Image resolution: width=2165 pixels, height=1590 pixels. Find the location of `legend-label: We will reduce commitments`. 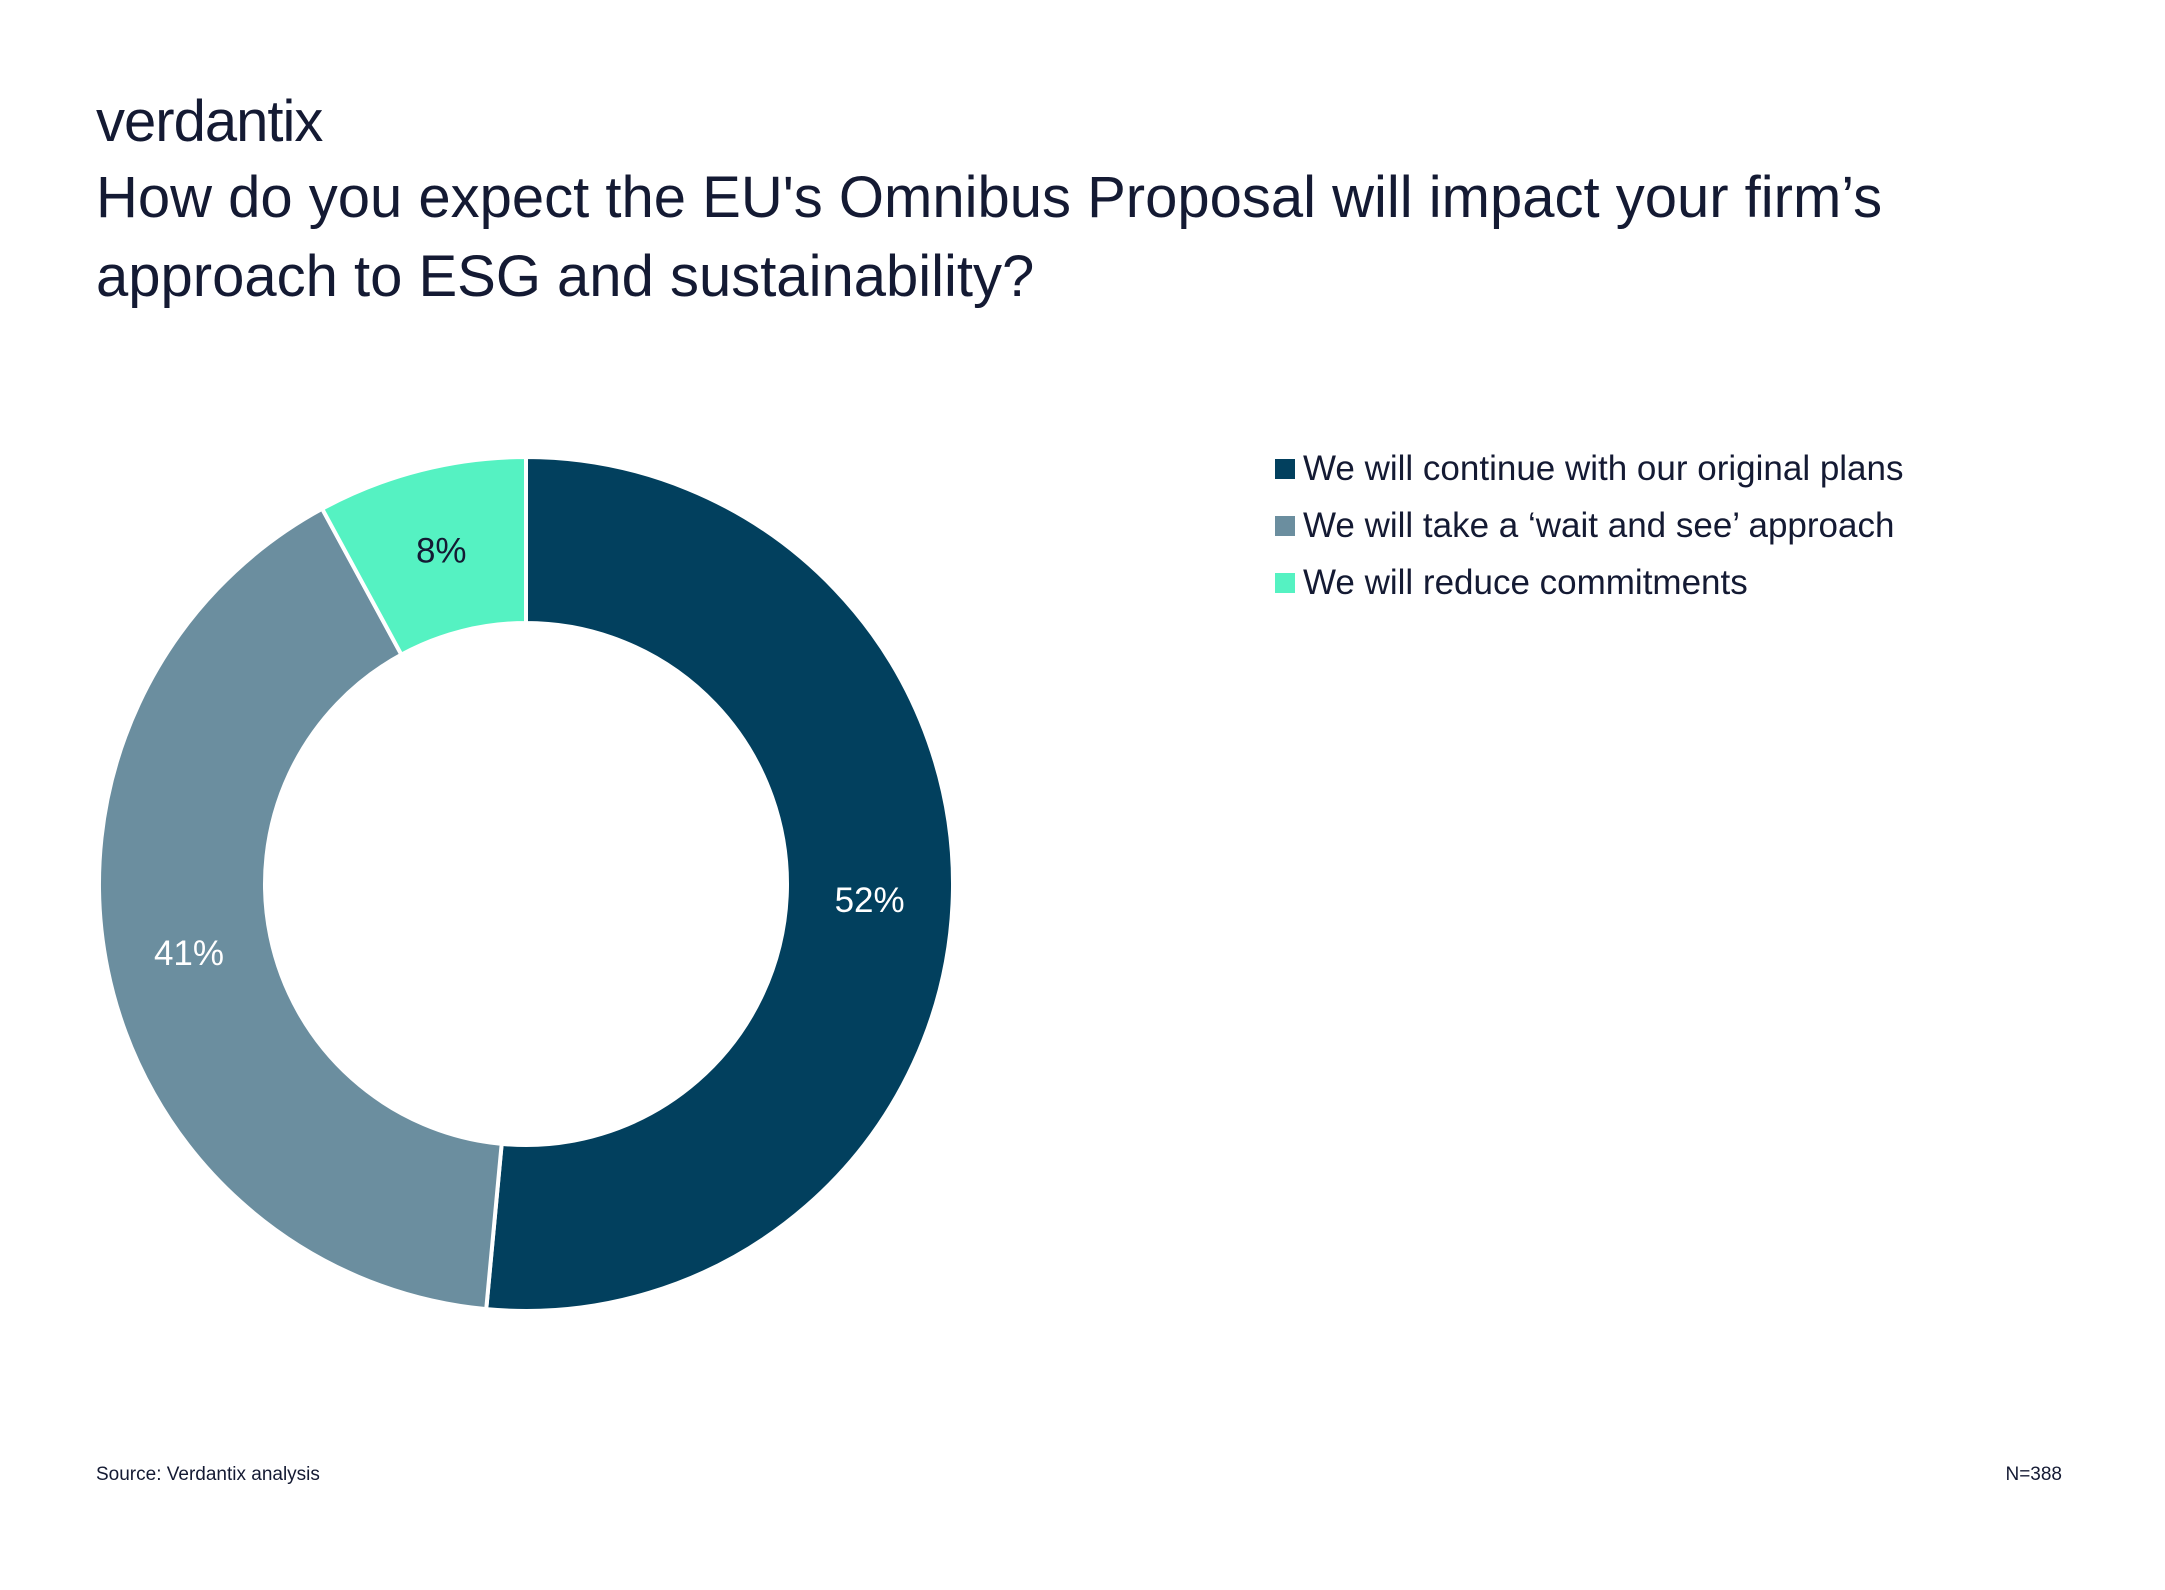

legend-label: We will reduce commitments is located at coordinates (1525, 582).